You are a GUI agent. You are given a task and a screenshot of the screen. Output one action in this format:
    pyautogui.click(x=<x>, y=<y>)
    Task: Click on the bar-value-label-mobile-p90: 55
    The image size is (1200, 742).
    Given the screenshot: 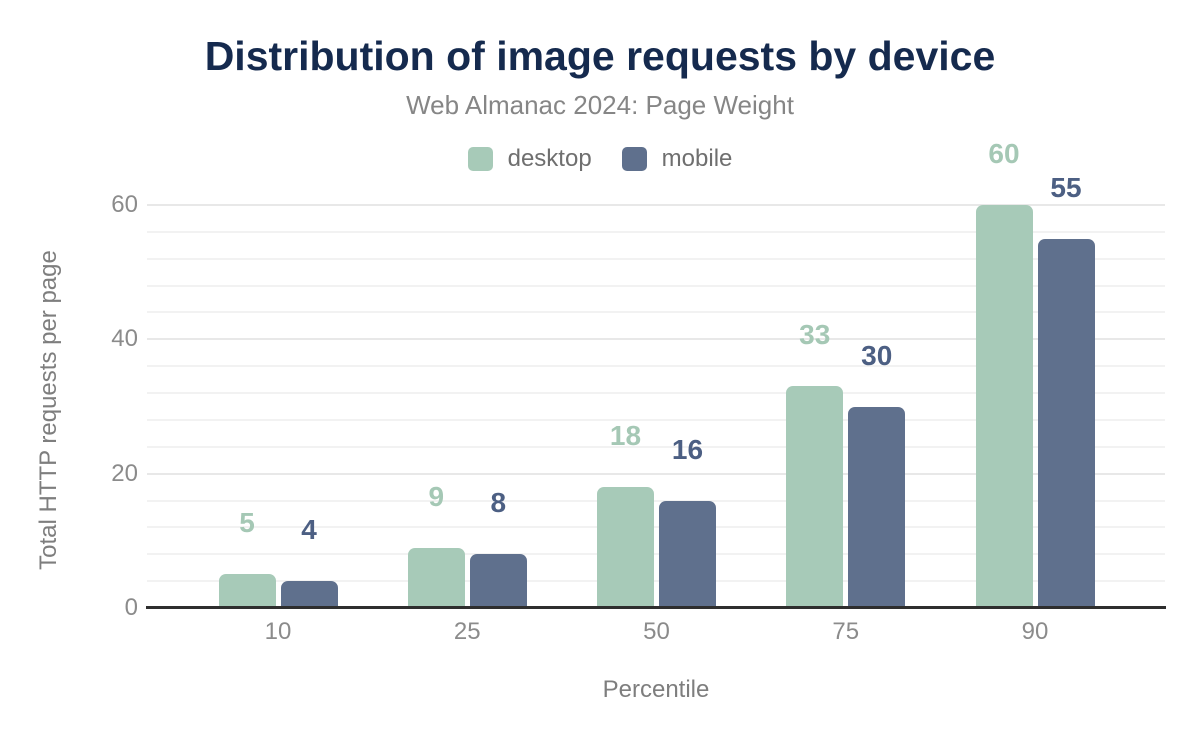 What is the action you would take?
    pyautogui.click(x=1066, y=187)
    